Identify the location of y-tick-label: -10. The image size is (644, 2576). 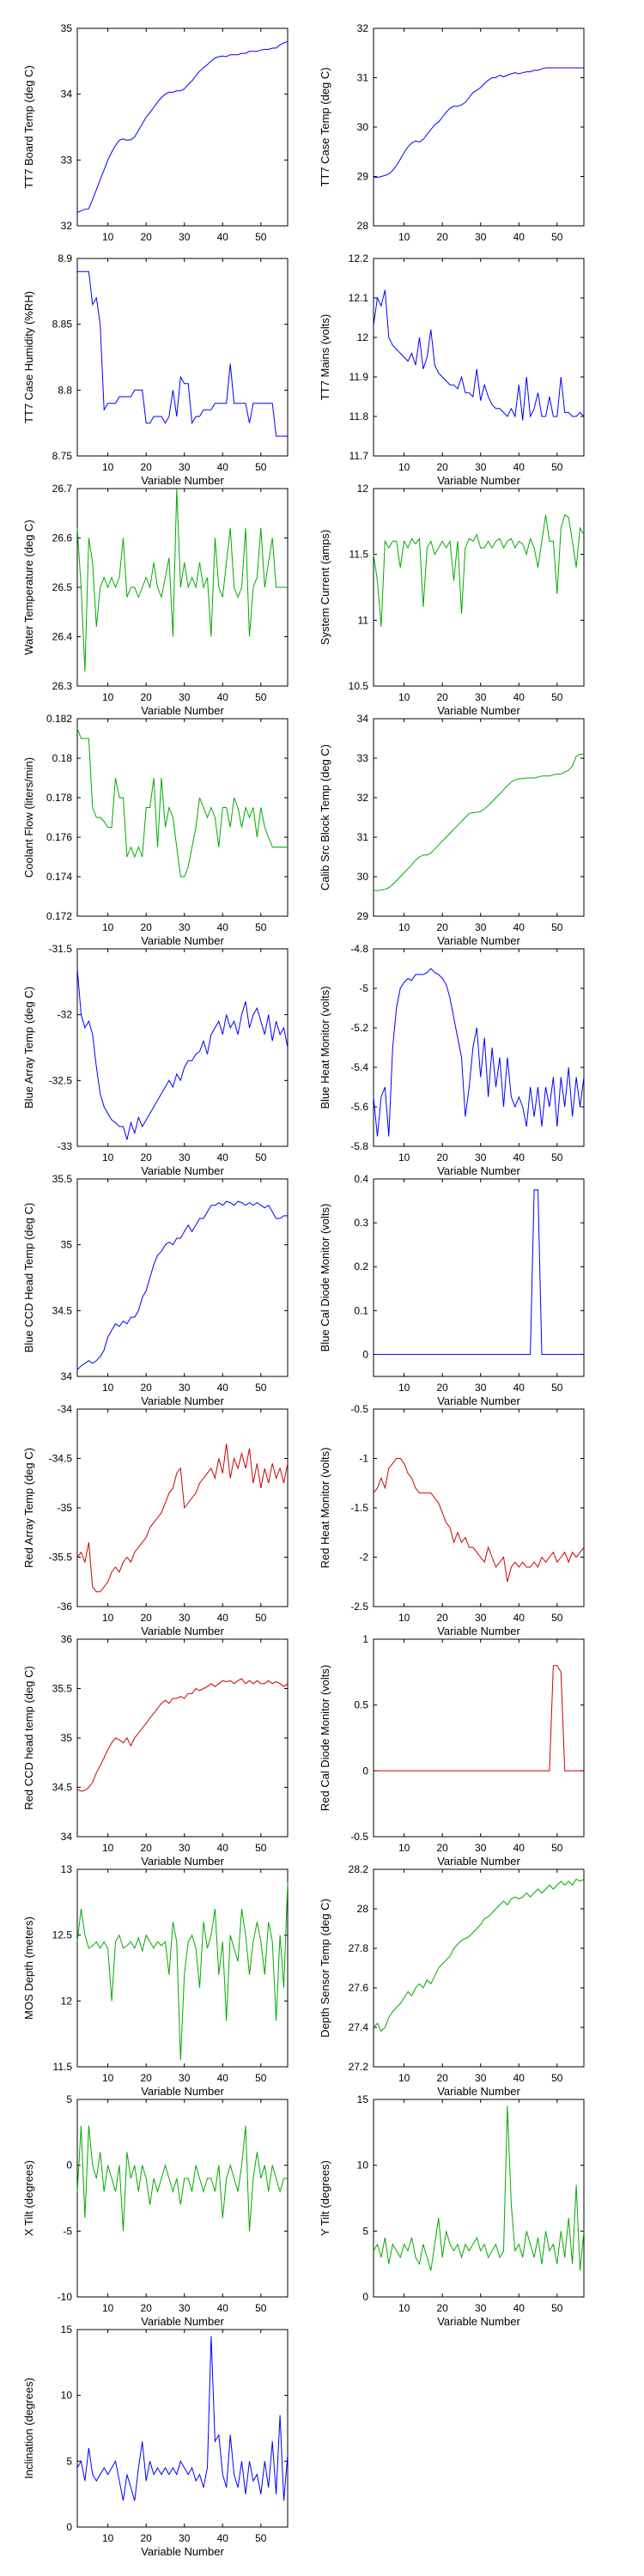
(66, 2297).